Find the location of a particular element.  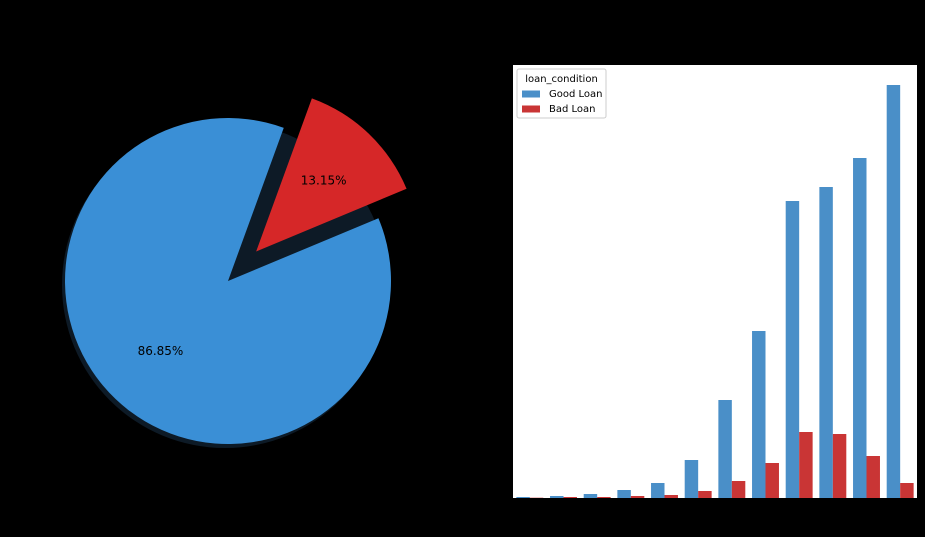

pie-label: 86.85% is located at coordinates (161, 351).